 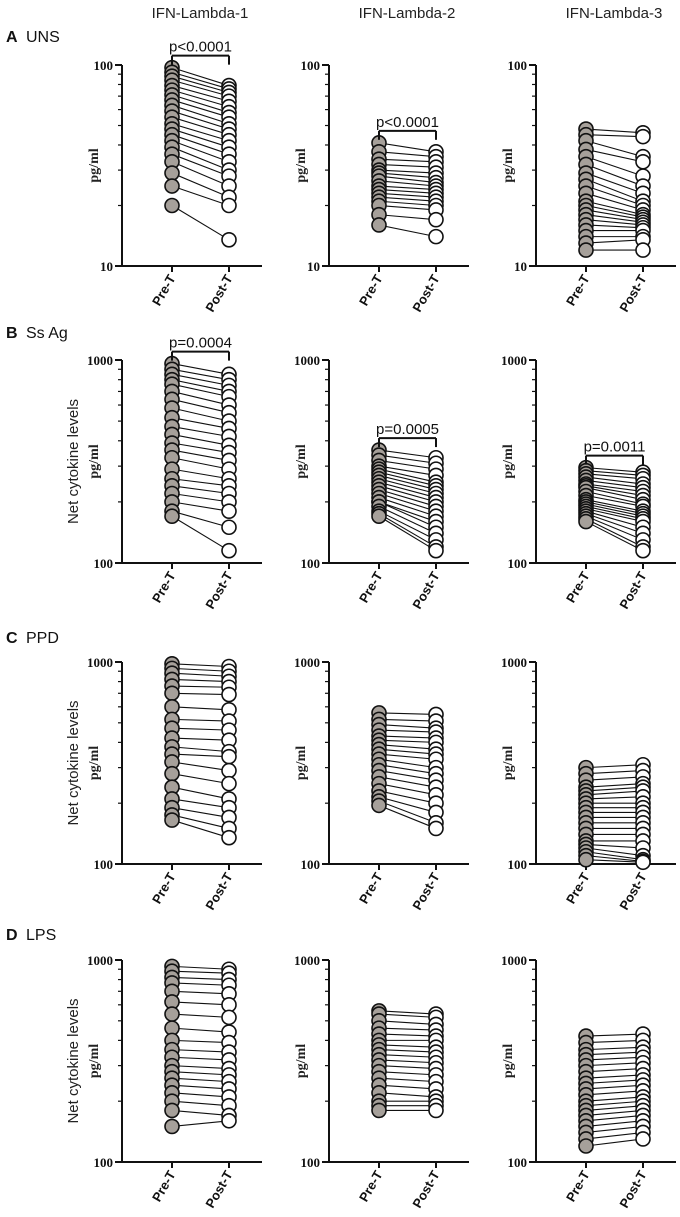 I want to click on panel-letter: D, so click(x=12, y=935).